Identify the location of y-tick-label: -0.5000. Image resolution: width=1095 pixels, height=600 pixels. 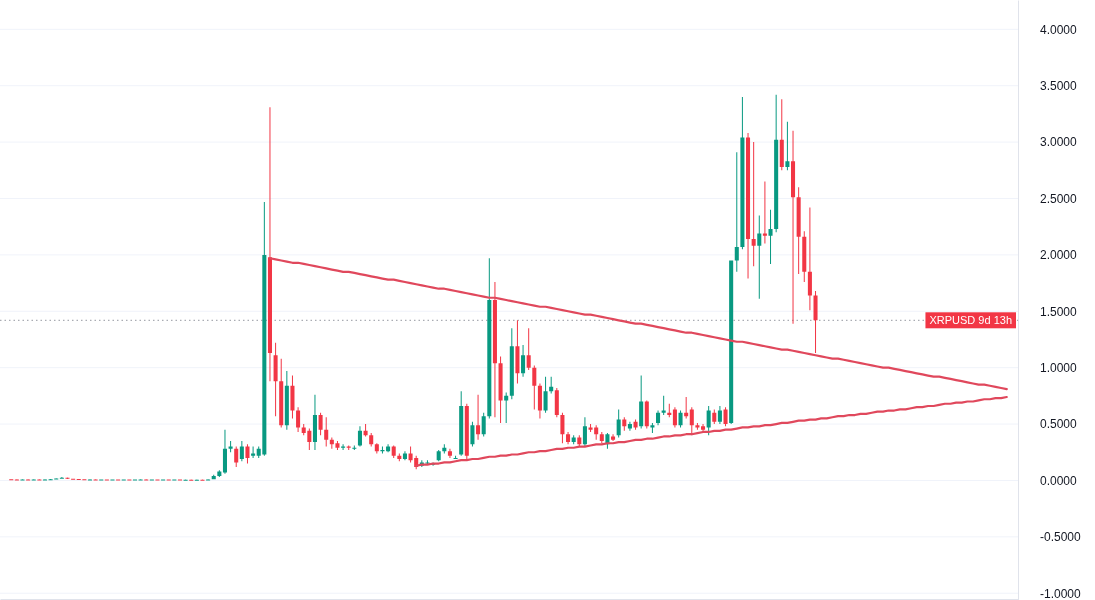
(1061, 537).